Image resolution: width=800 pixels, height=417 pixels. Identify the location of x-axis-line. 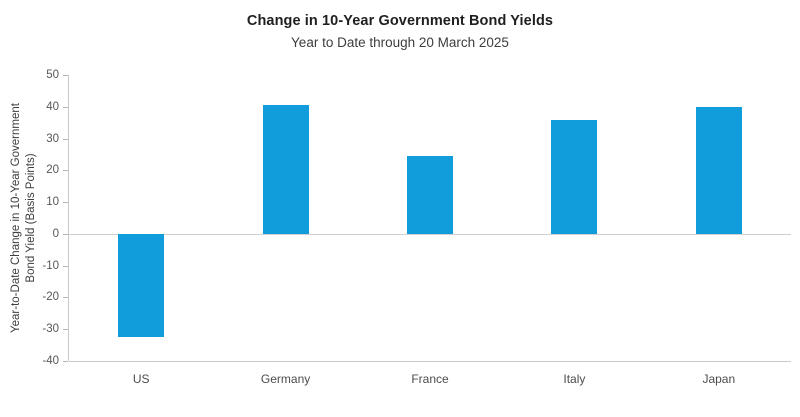
(430, 361).